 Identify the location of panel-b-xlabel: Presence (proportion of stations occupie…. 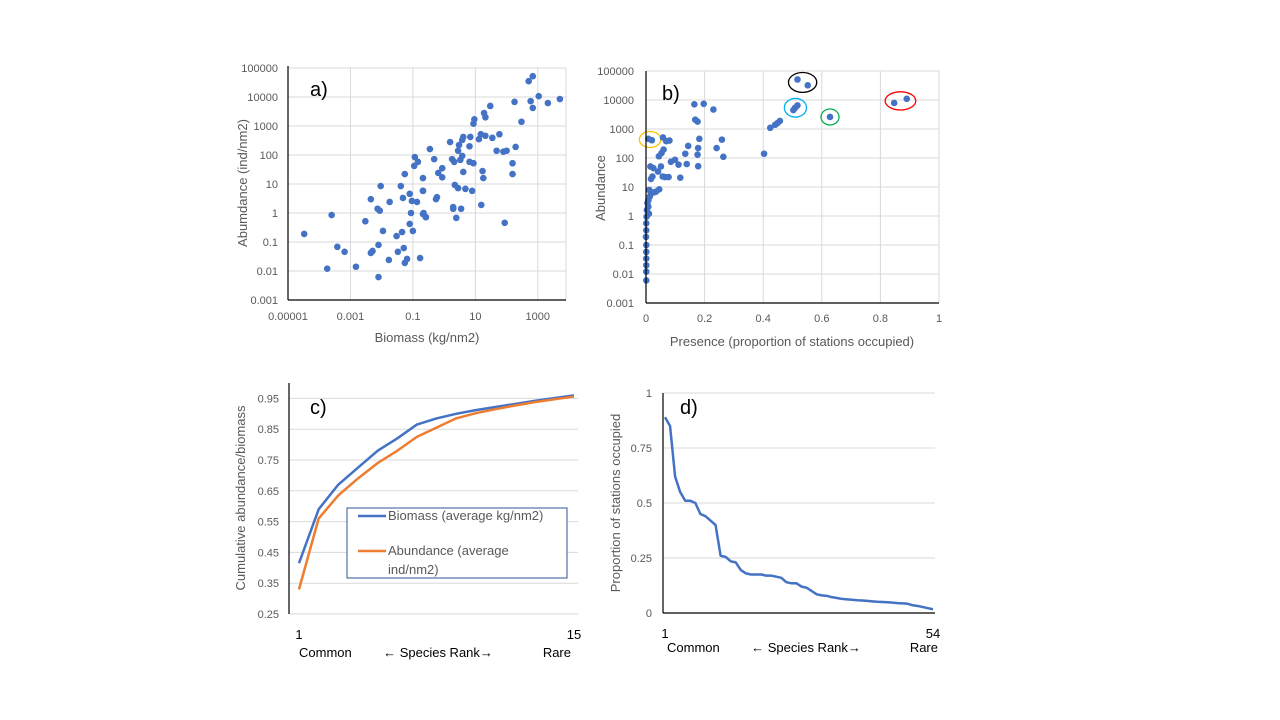
(792, 341).